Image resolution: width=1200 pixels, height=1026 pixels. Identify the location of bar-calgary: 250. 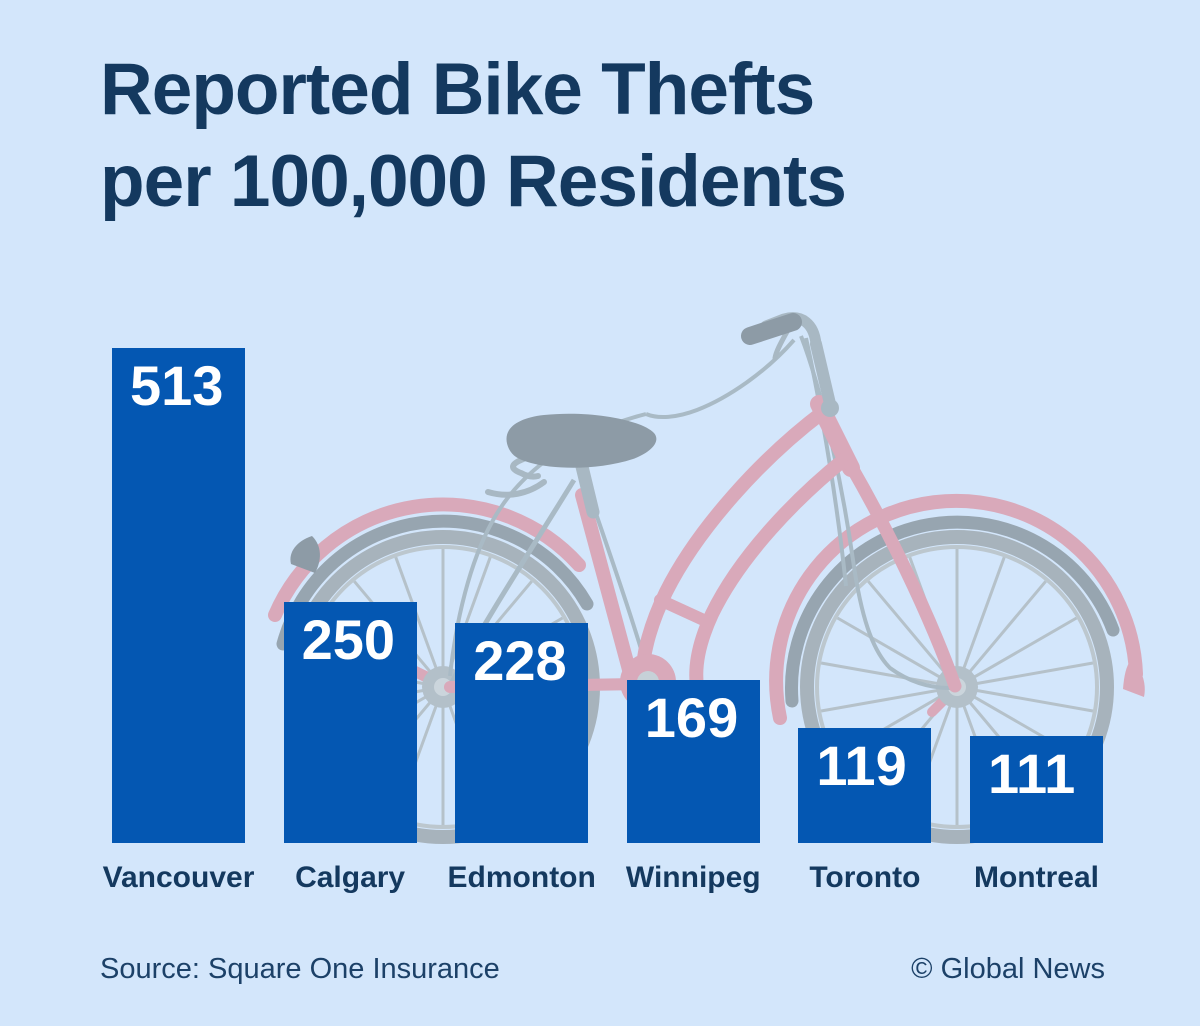
(350, 722).